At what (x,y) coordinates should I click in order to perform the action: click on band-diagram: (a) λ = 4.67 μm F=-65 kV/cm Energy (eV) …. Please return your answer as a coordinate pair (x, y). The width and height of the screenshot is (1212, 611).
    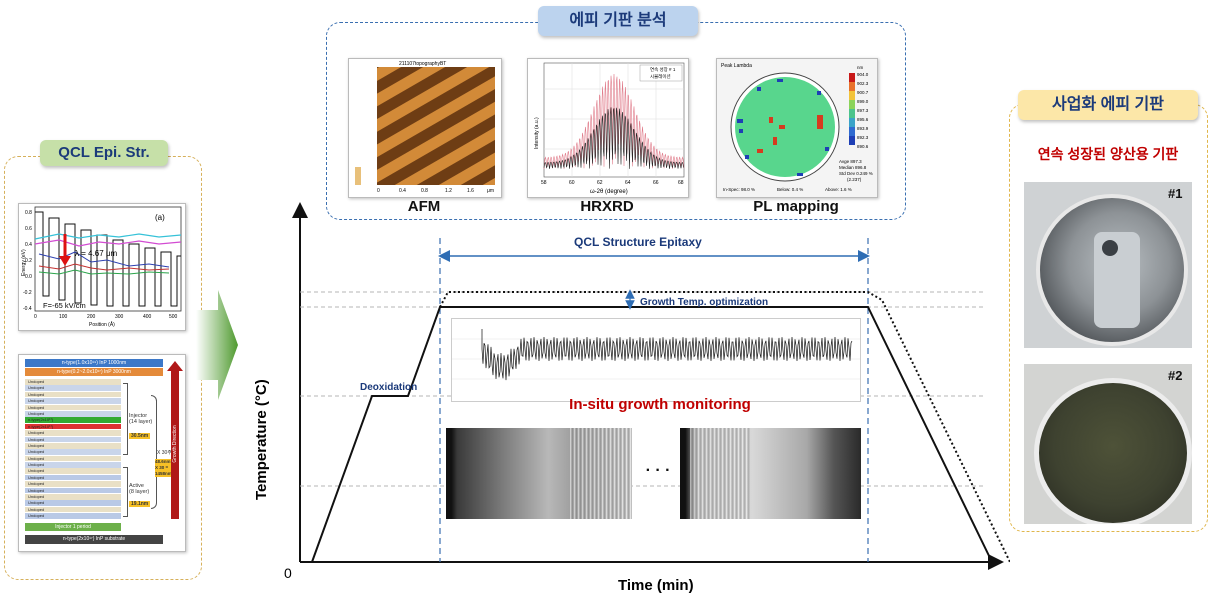
    Looking at the image, I should click on (102, 267).